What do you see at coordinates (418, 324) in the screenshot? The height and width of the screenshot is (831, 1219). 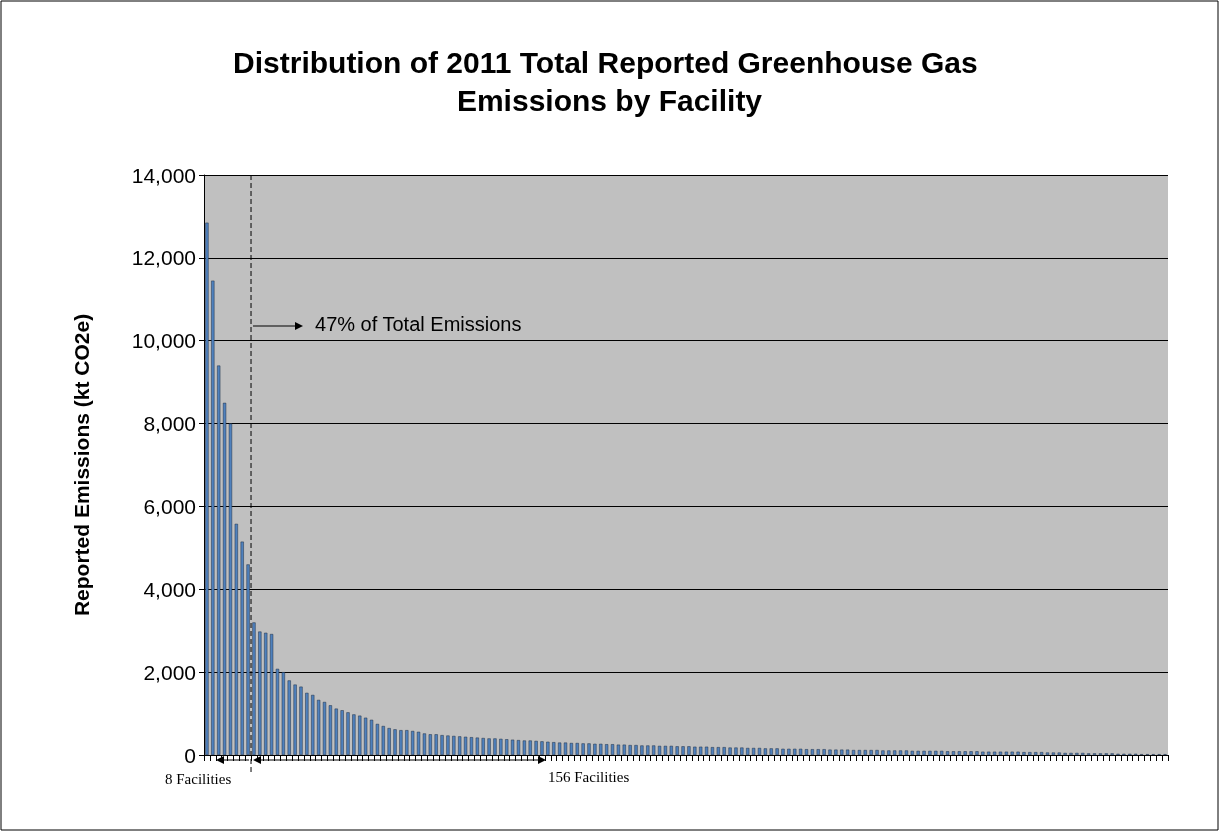 I see `annotation: 47% of Total Emissions` at bounding box center [418, 324].